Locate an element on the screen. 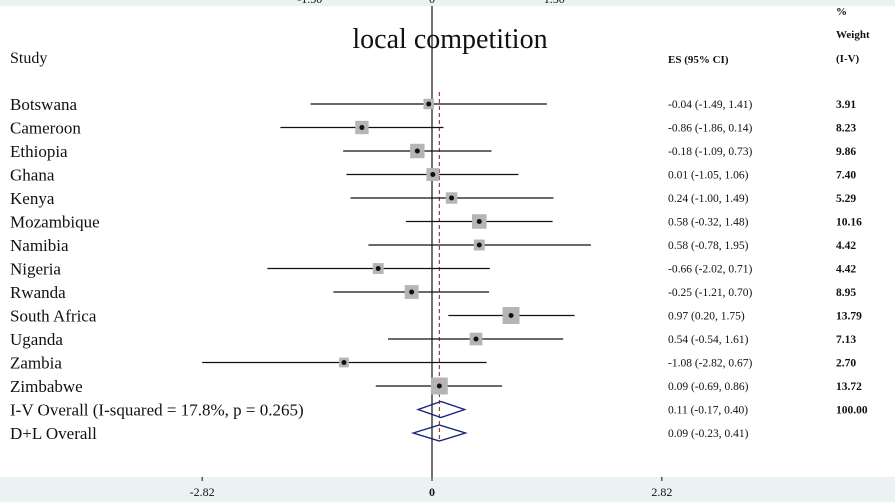 The image size is (895, 502). study-name: Namibia is located at coordinates (39, 245).